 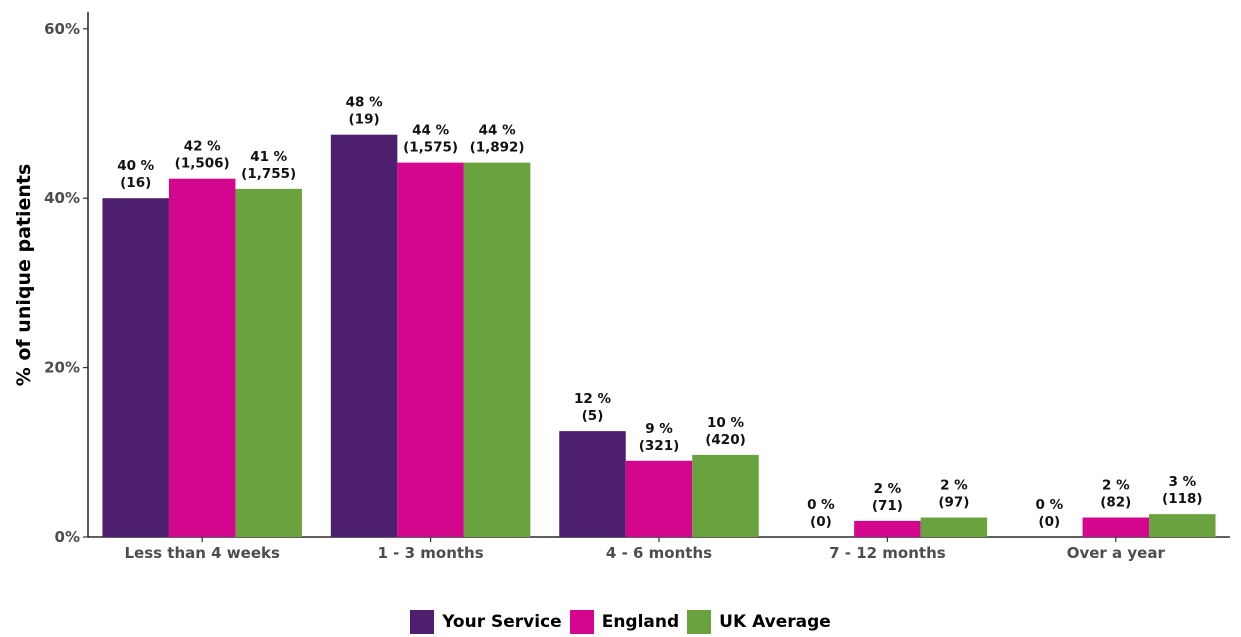 What do you see at coordinates (364, 120) in the screenshot?
I see `data-label-count: (19)` at bounding box center [364, 120].